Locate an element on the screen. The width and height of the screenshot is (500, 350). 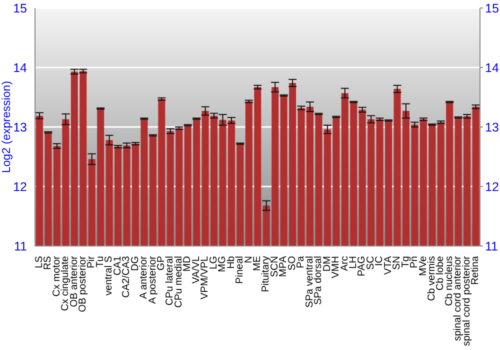
x-tick-label: DG is located at coordinates (135, 263).